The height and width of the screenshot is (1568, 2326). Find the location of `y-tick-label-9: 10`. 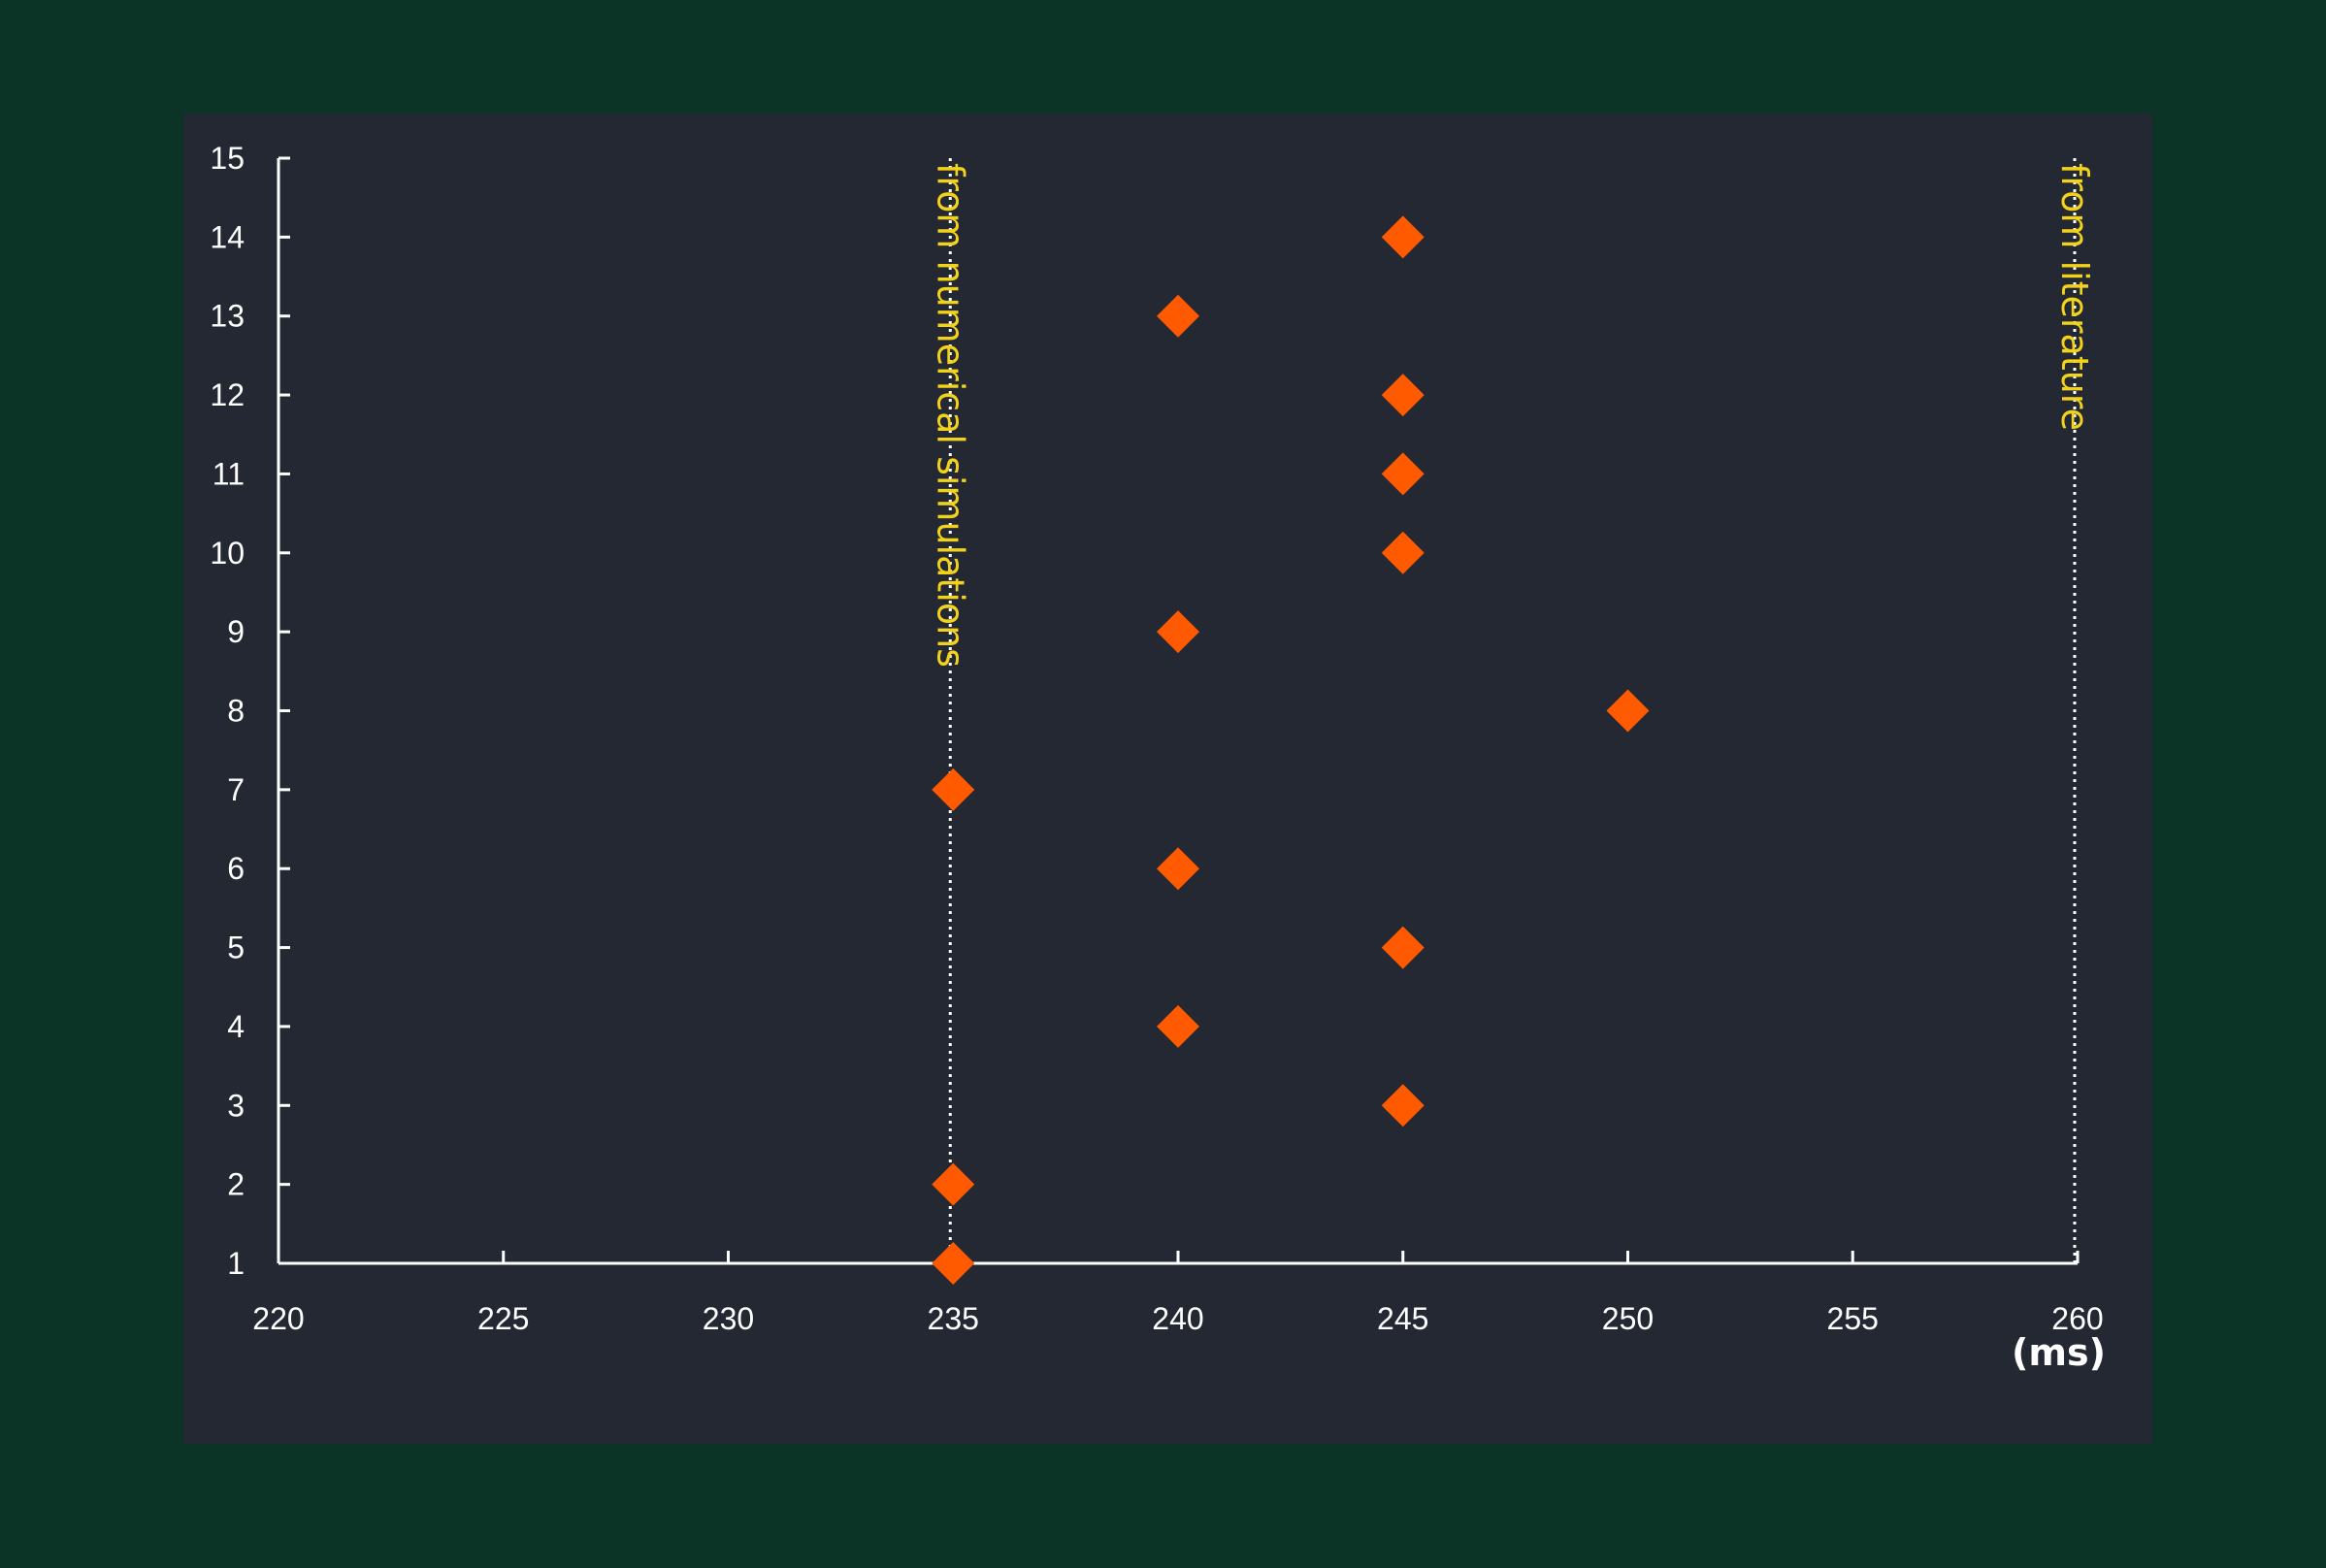

y-tick-label-9: 10 is located at coordinates (227, 553).